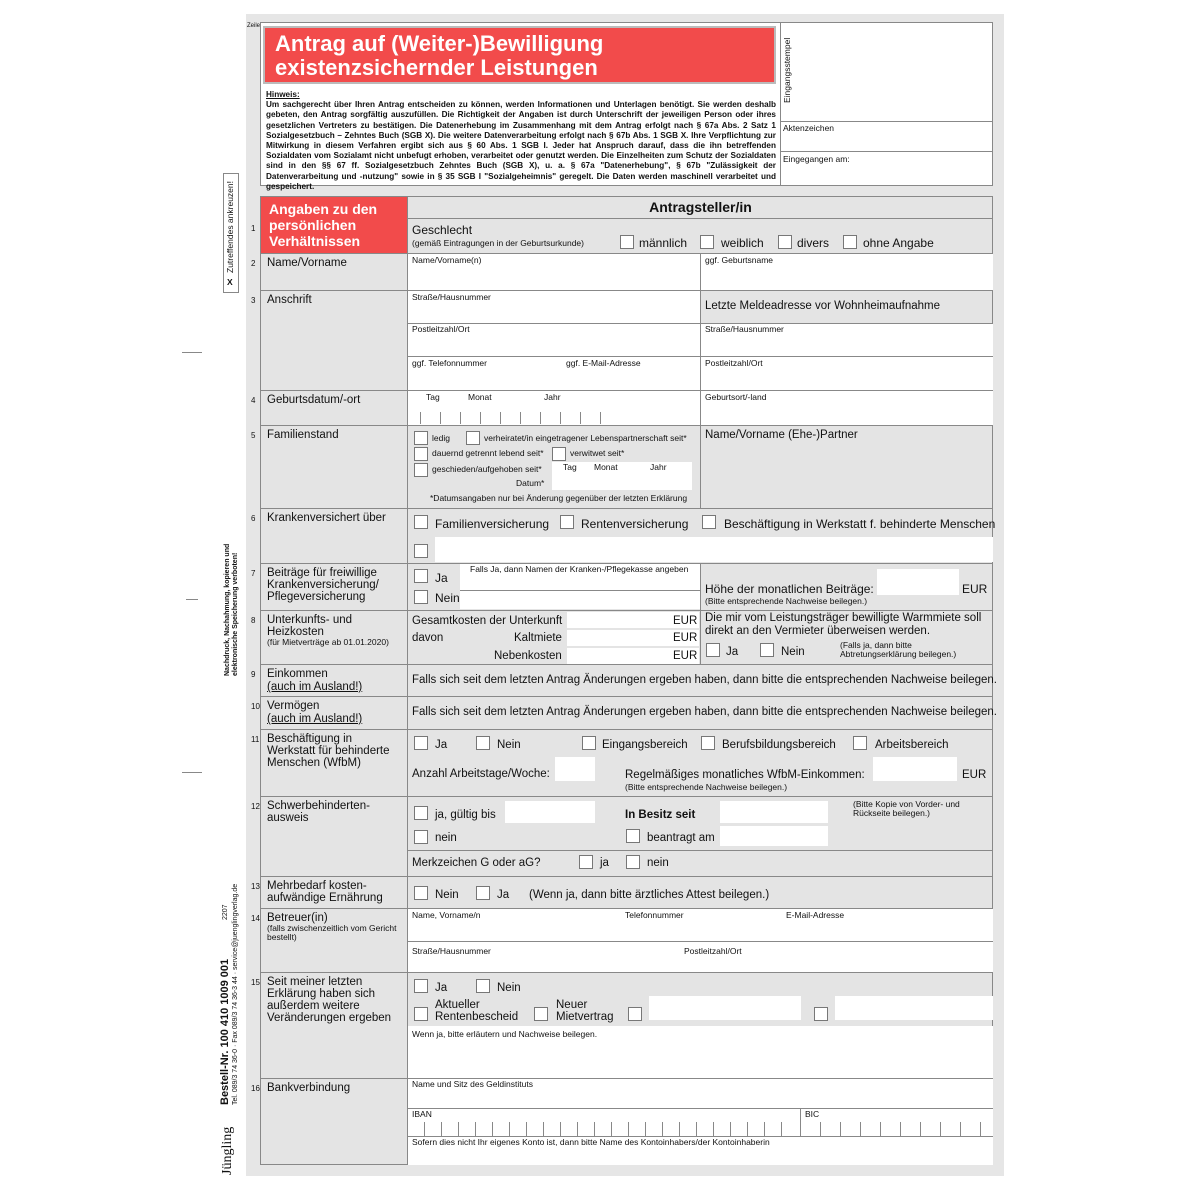  I want to click on nebenkosten-input, so click(633, 656).